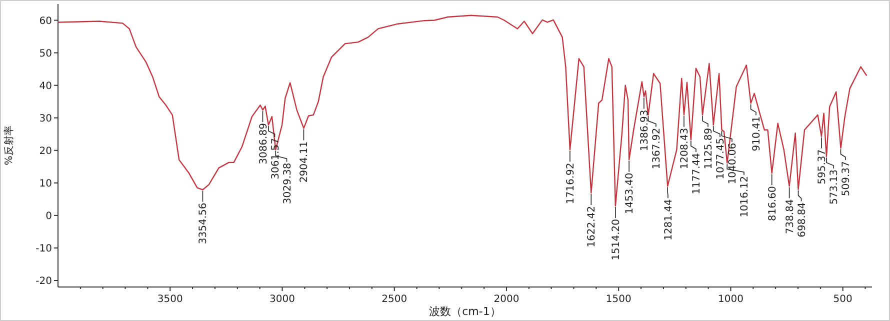 The width and height of the screenshot is (890, 321). Describe the element at coordinates (570, 183) in the screenshot. I see `annotation: 1716.92` at that location.